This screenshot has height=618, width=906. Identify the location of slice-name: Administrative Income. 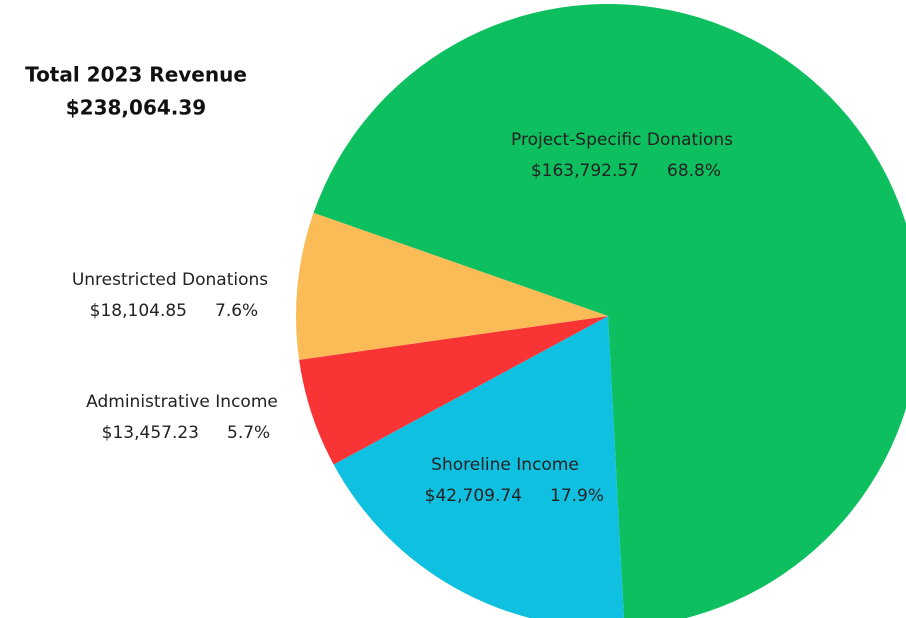
(182, 402).